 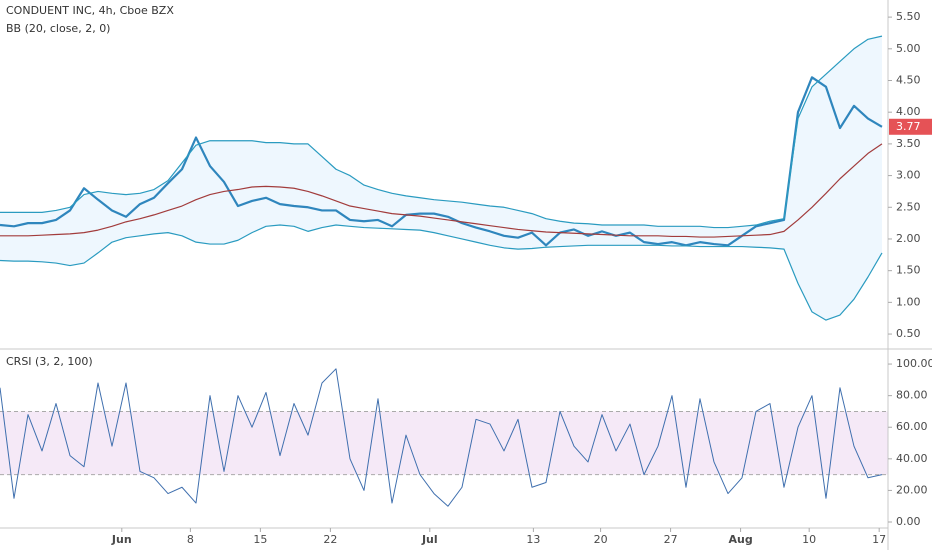 What do you see at coordinates (49, 361) in the screenshot?
I see `indicator-title: CRSI (3, 2, 100)` at bounding box center [49, 361].